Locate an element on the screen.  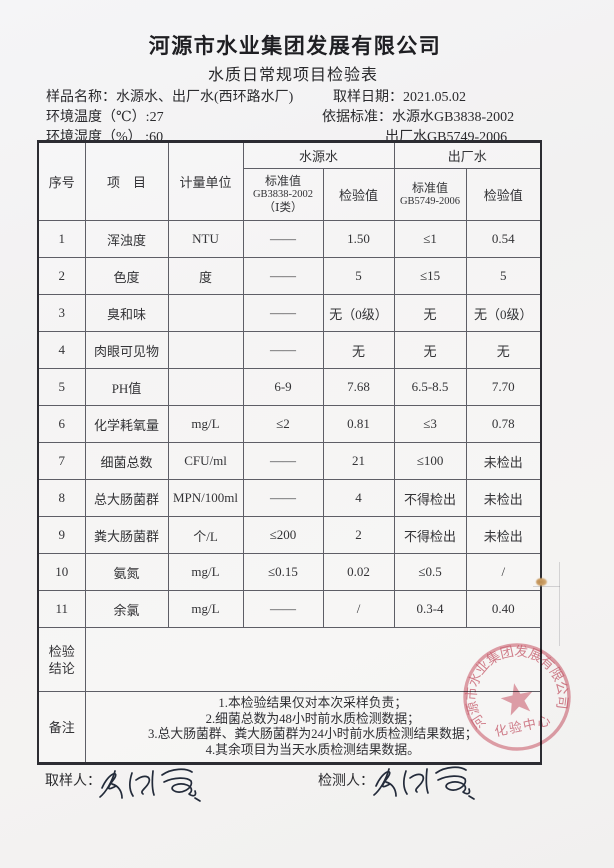
cell-source-check: 0.02 is located at coordinates (358, 572).